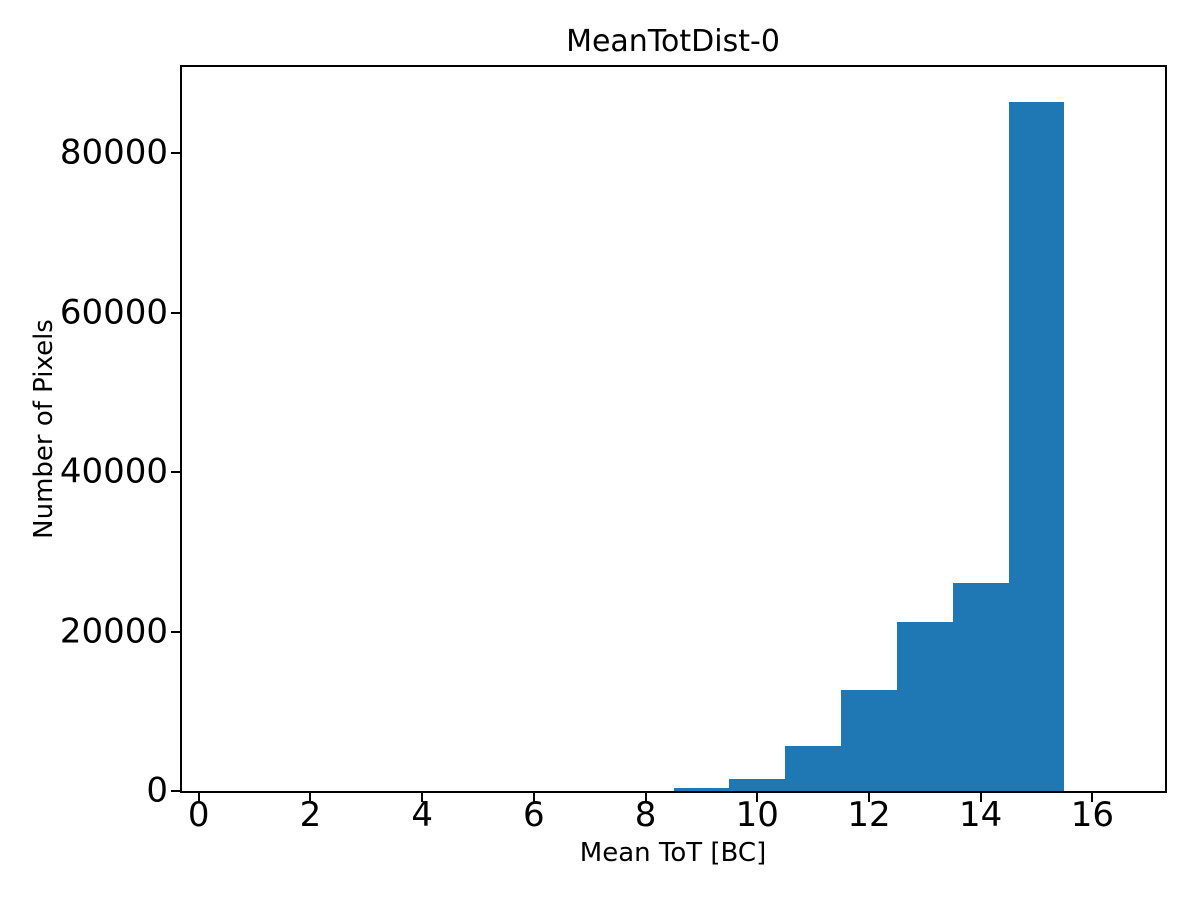 The image size is (1200, 900). What do you see at coordinates (113, 630) in the screenshot?
I see `y-tick-label: 20000` at bounding box center [113, 630].